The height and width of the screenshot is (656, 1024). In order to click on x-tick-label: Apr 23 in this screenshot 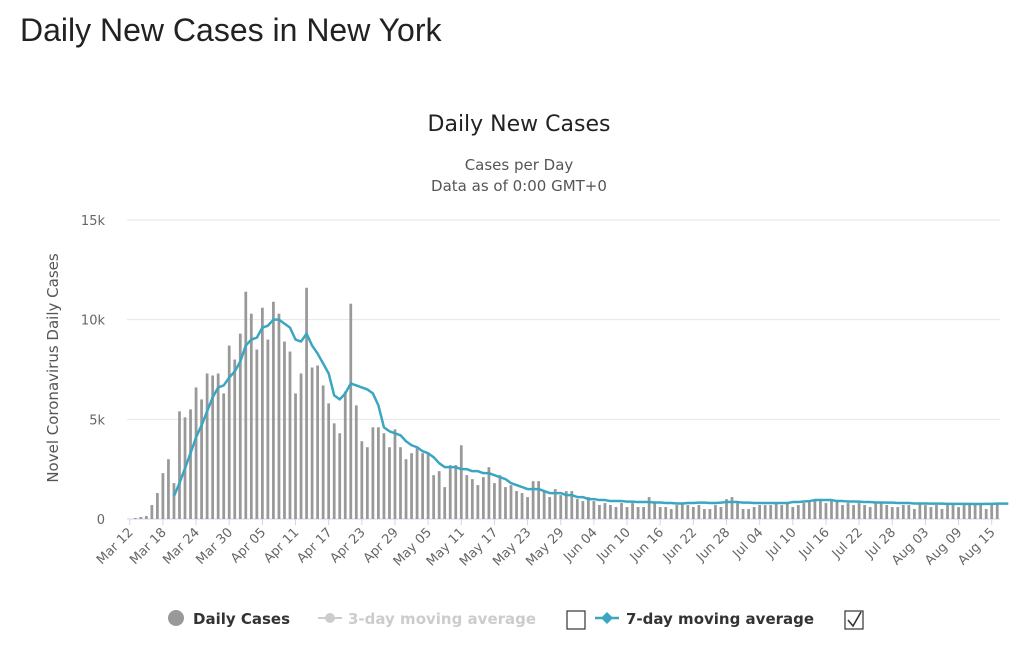, I will do `click(348, 545)`.